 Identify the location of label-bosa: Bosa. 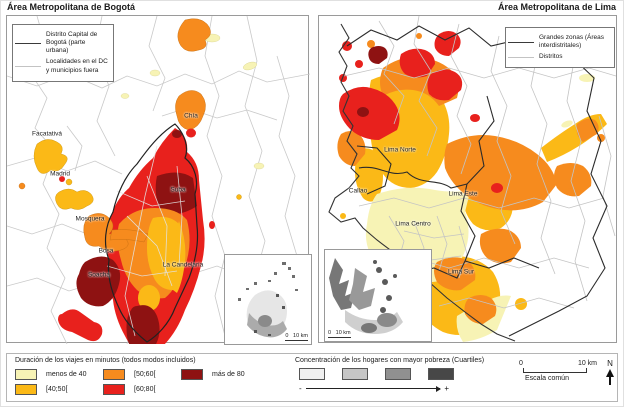
(106, 251).